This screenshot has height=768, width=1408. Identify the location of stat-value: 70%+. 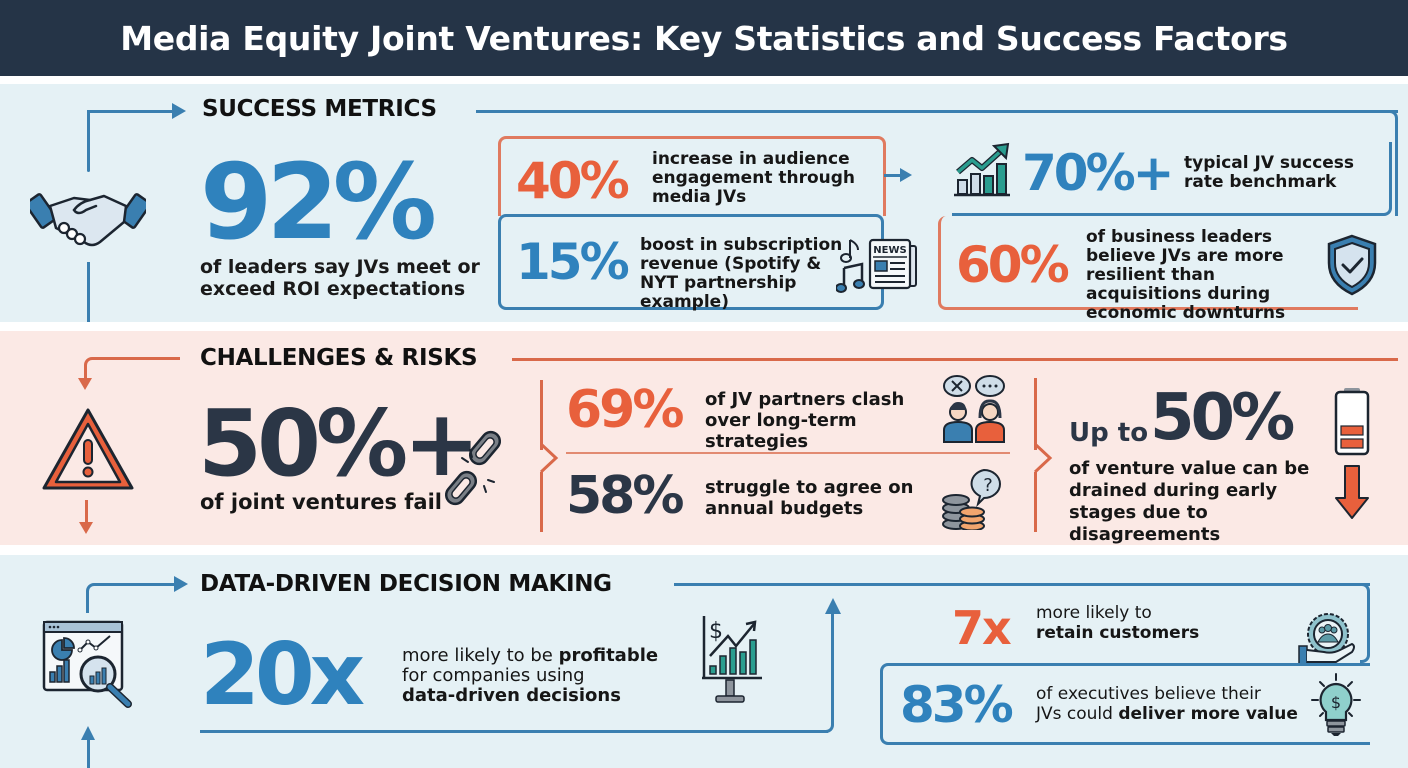
(1098, 173).